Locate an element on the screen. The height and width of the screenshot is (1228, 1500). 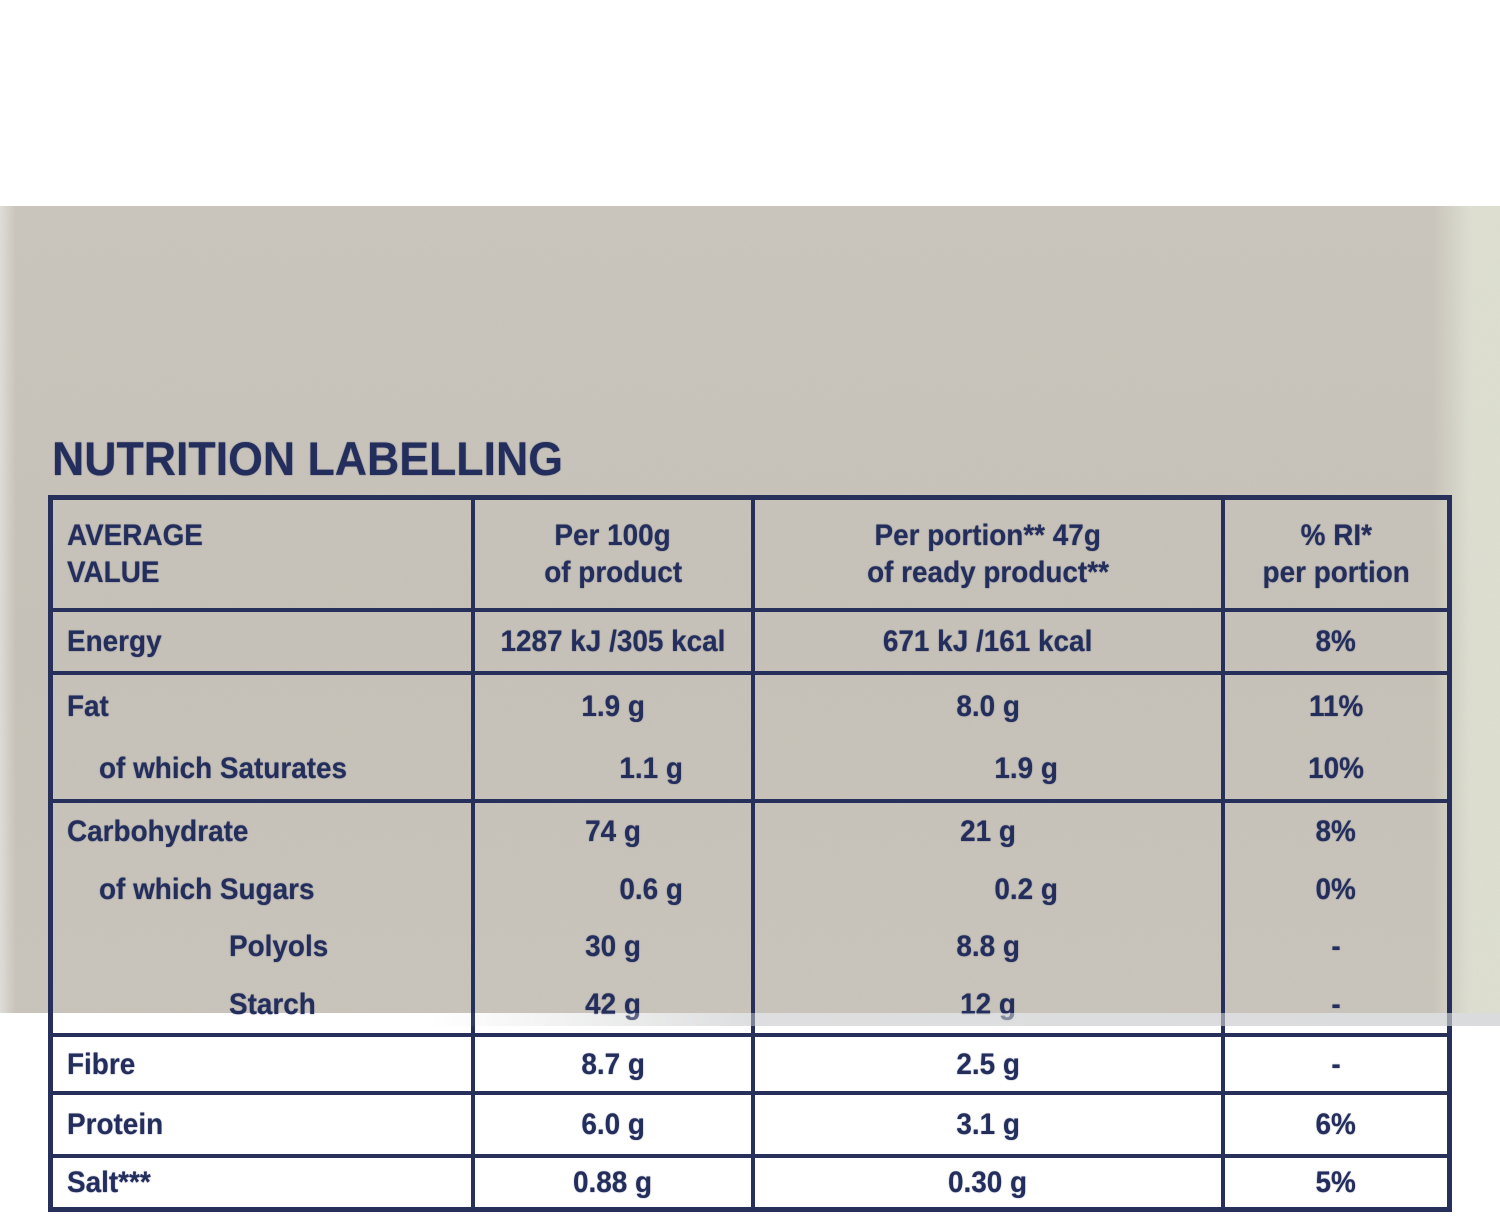
header-portion-line2: of ready product** is located at coordinates (988, 572).